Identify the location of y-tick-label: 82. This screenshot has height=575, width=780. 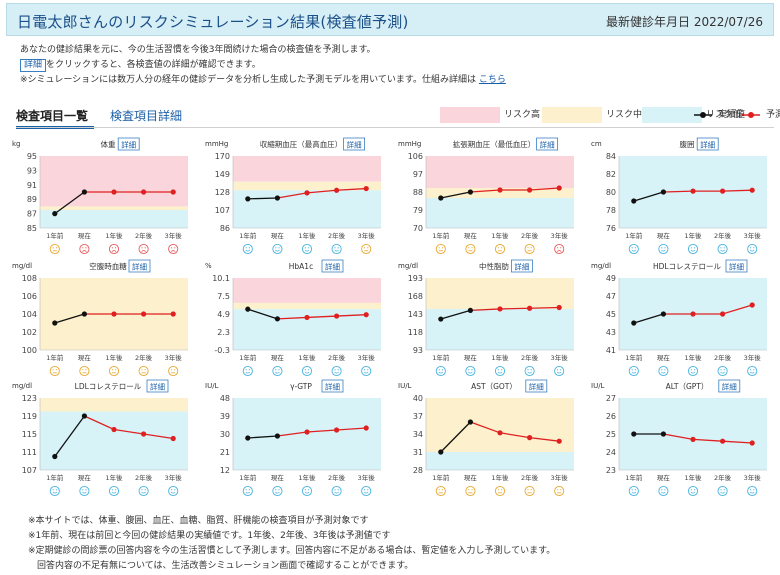
(611, 174).